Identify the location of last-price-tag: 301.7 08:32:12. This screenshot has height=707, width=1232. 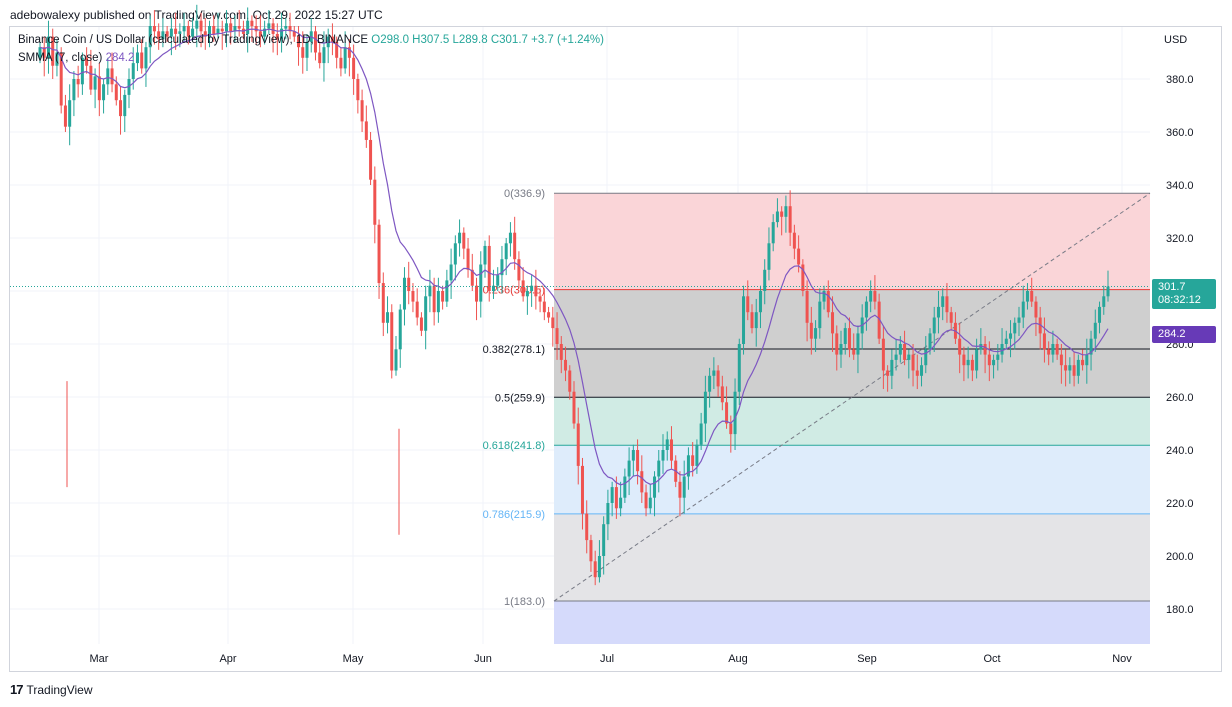
(1184, 294).